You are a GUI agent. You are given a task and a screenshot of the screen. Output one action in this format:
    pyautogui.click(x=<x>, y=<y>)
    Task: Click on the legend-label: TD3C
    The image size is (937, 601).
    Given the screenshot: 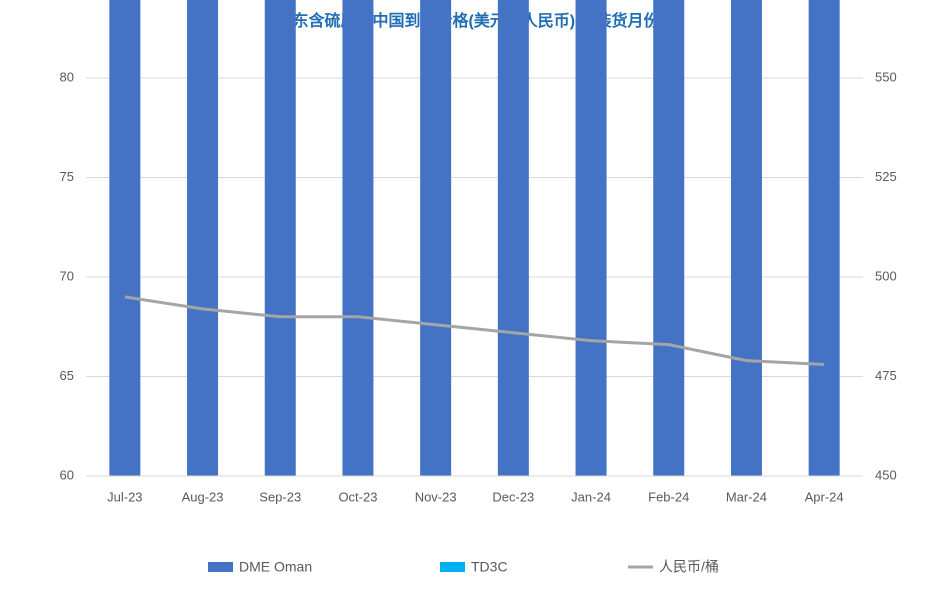 What is the action you would take?
    pyautogui.click(x=489, y=567)
    